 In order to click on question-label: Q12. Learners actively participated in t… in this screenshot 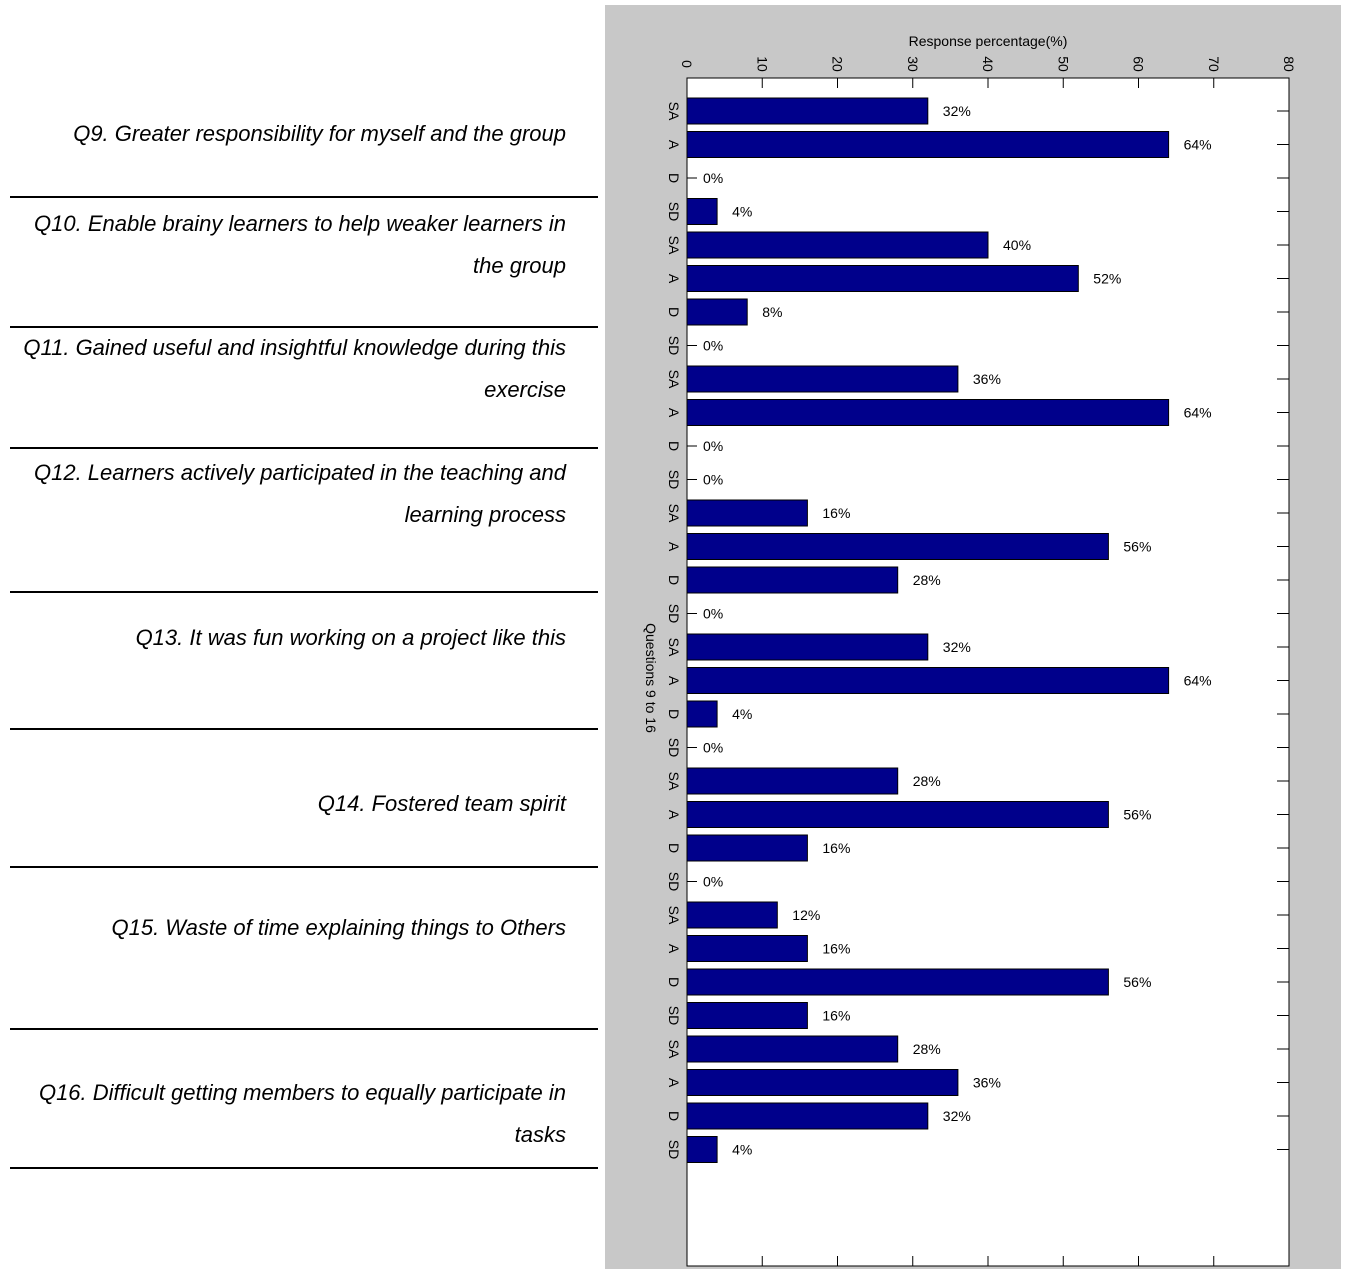, I will do `click(300, 493)`.